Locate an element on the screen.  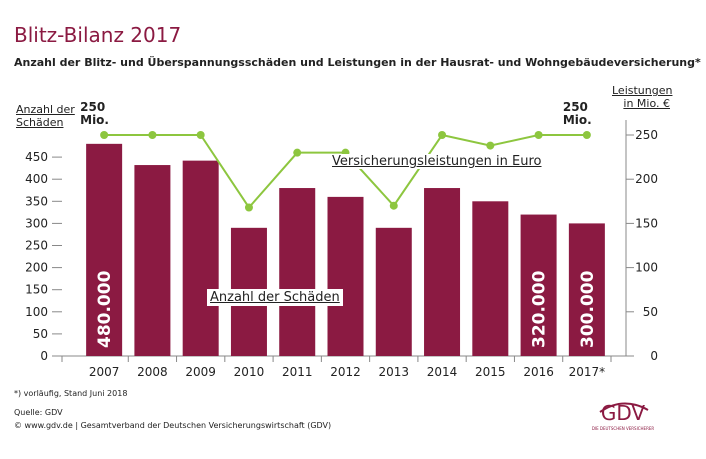
y-tick-label: 200 is located at coordinates (36, 268).